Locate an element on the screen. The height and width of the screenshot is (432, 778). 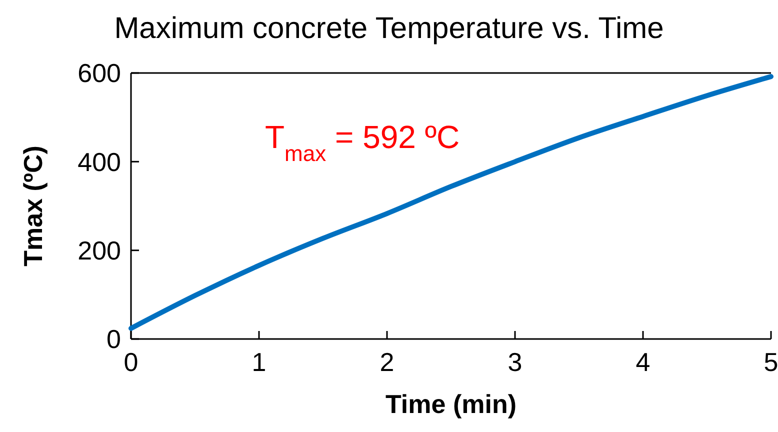
x-tick-label: 1 is located at coordinates (259, 362).